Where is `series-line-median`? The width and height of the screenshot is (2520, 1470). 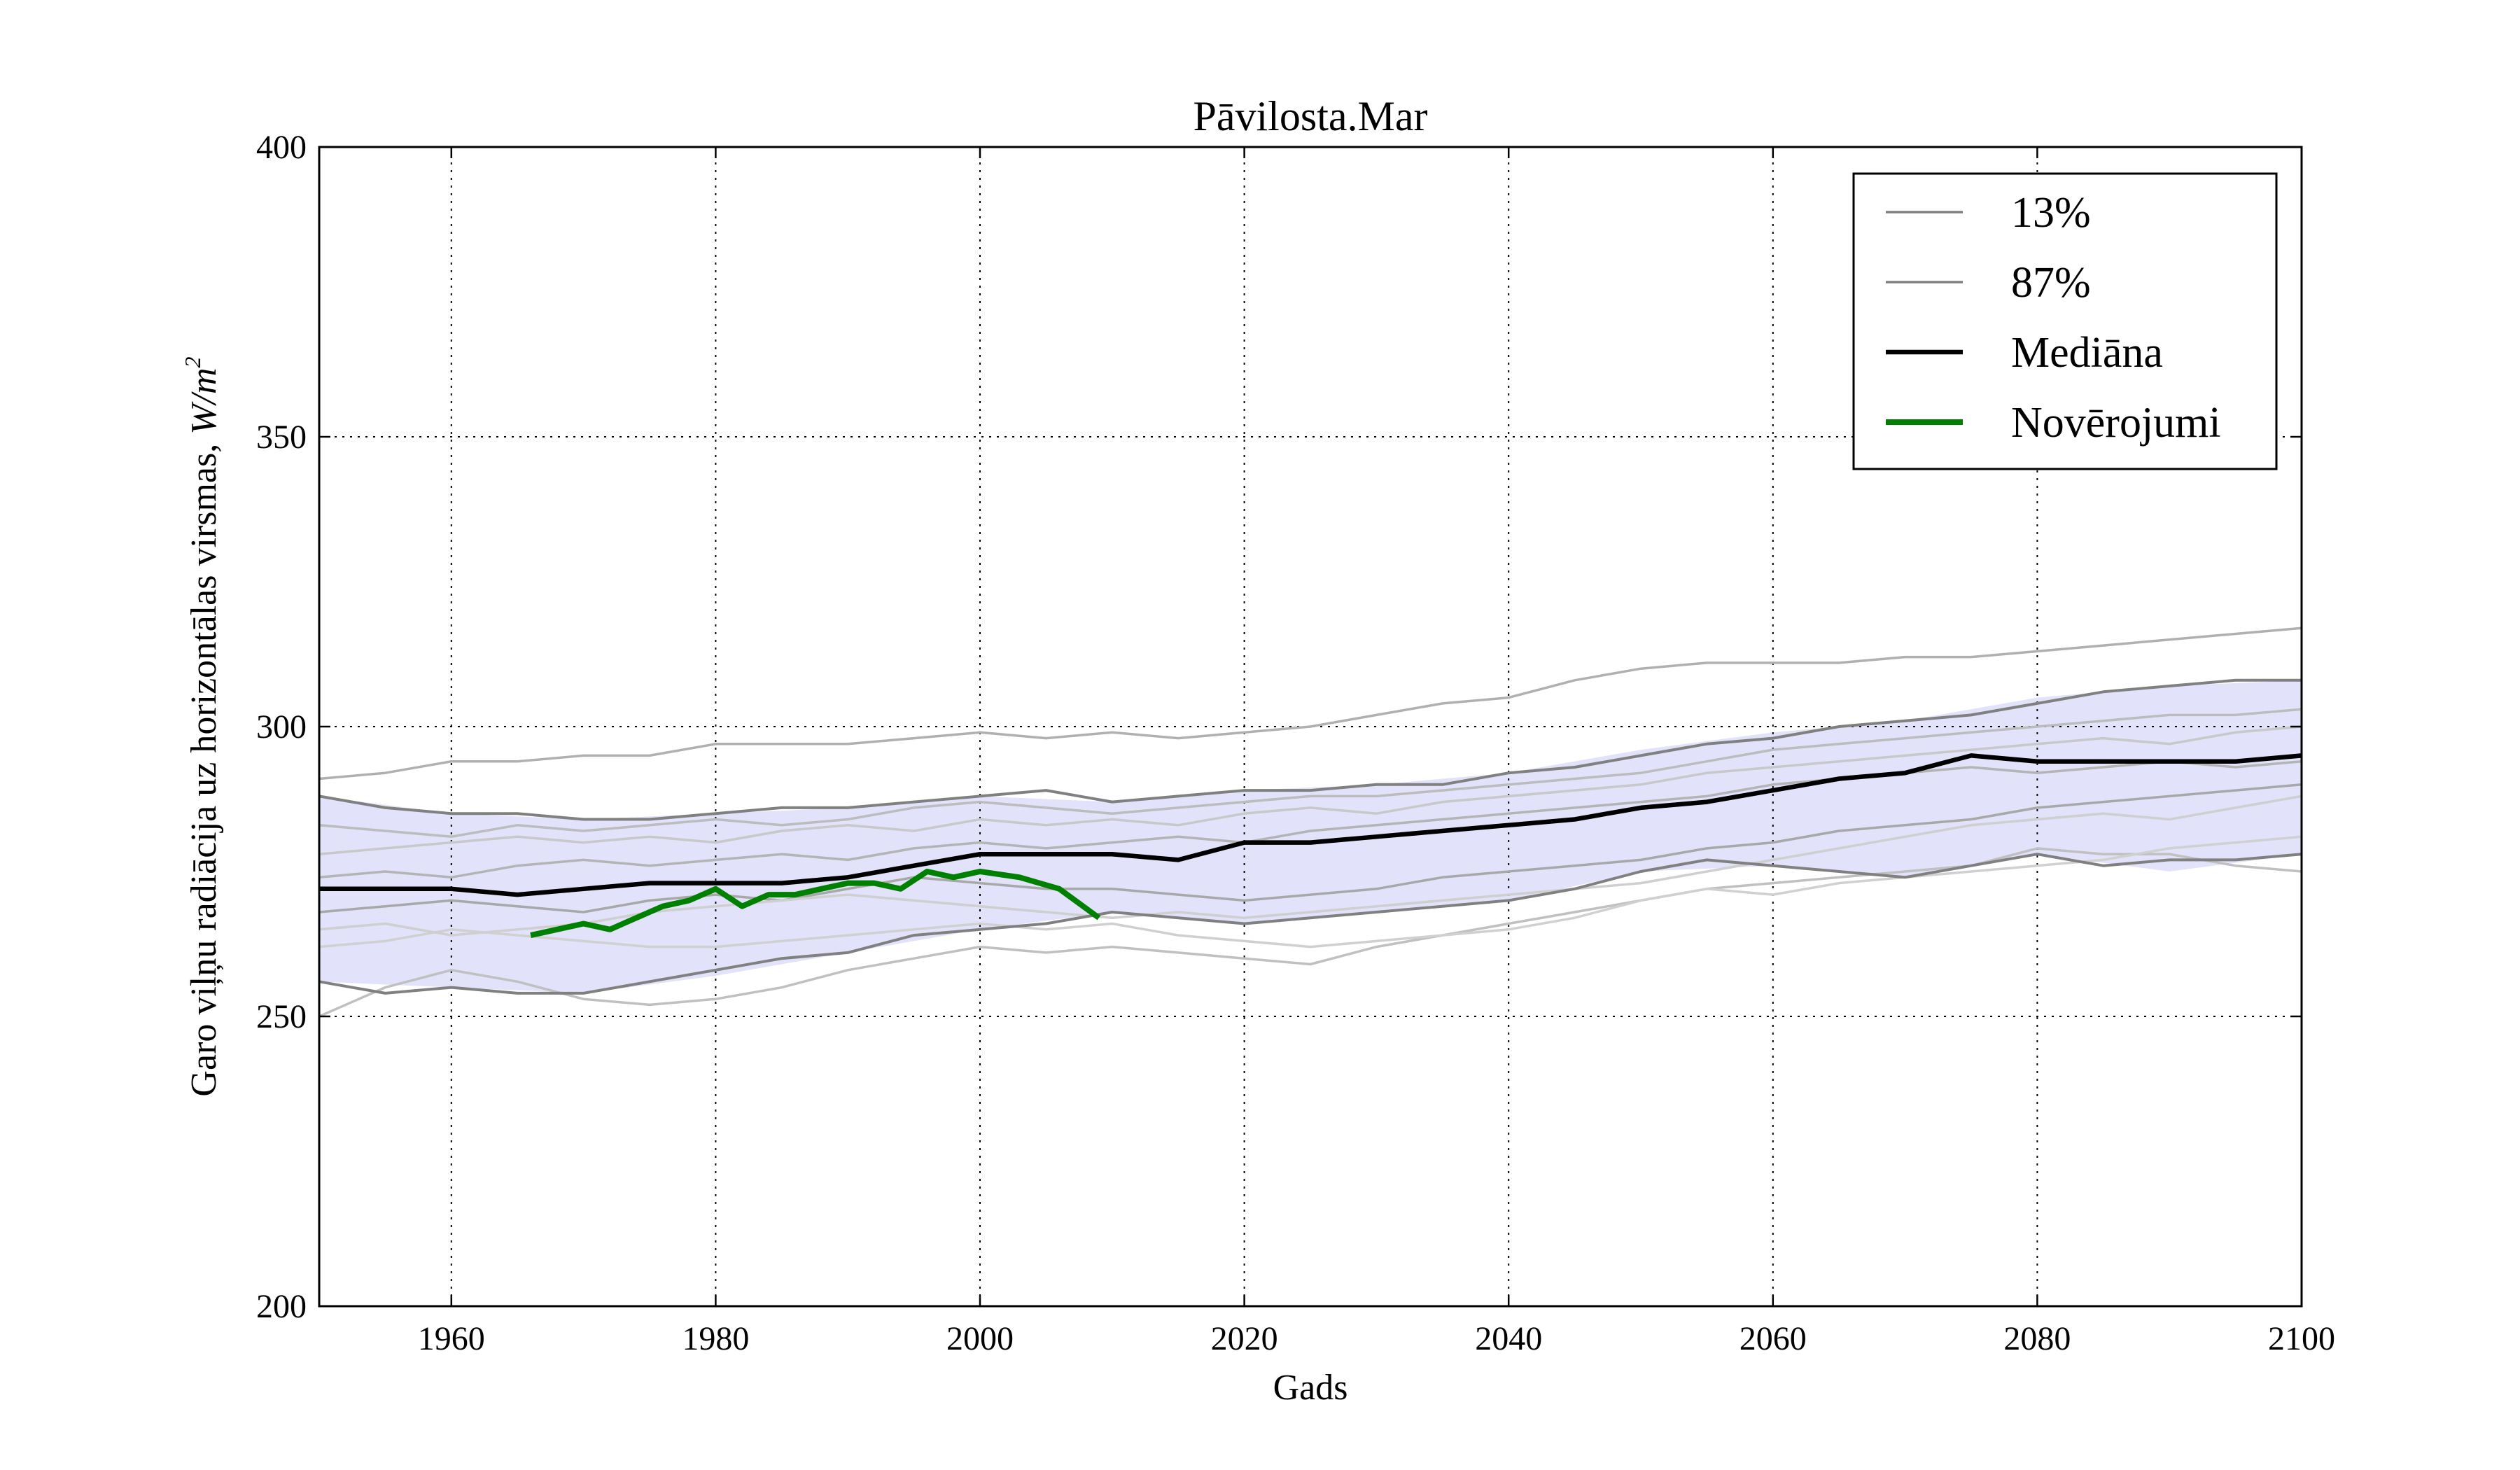
series-line-median is located at coordinates (1310, 825).